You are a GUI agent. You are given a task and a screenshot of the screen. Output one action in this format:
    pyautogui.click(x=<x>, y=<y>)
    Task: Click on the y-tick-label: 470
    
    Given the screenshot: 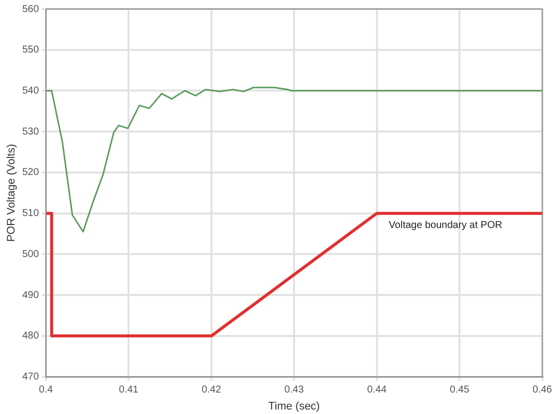 What is the action you would take?
    pyautogui.click(x=31, y=377)
    